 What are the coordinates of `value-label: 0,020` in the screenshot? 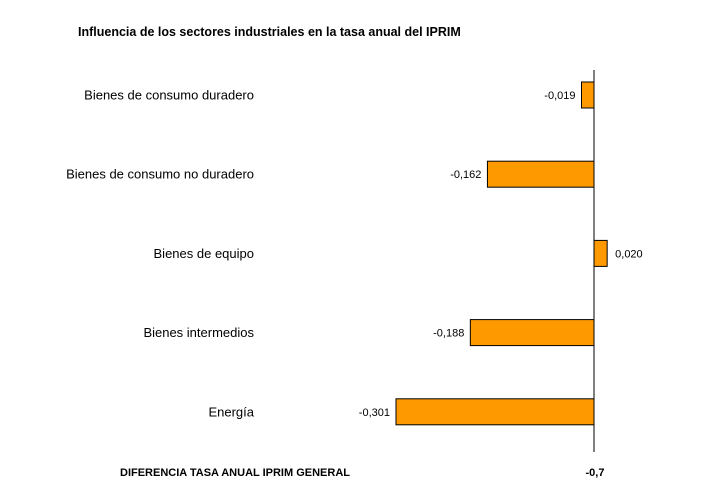 It's located at (629, 254).